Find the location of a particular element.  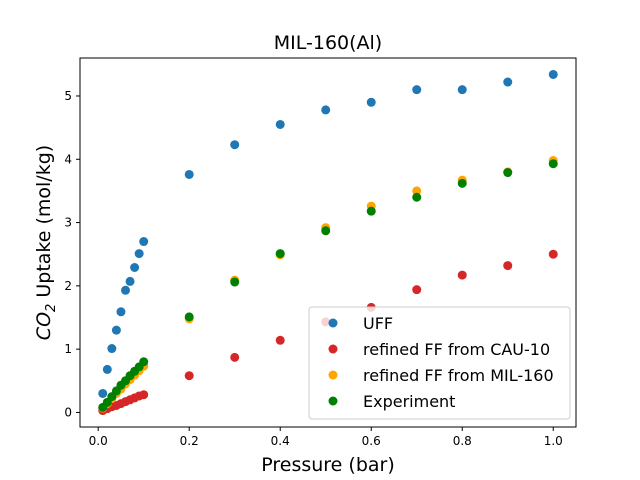

chart-title: MIL-160(Al) is located at coordinates (328, 43).